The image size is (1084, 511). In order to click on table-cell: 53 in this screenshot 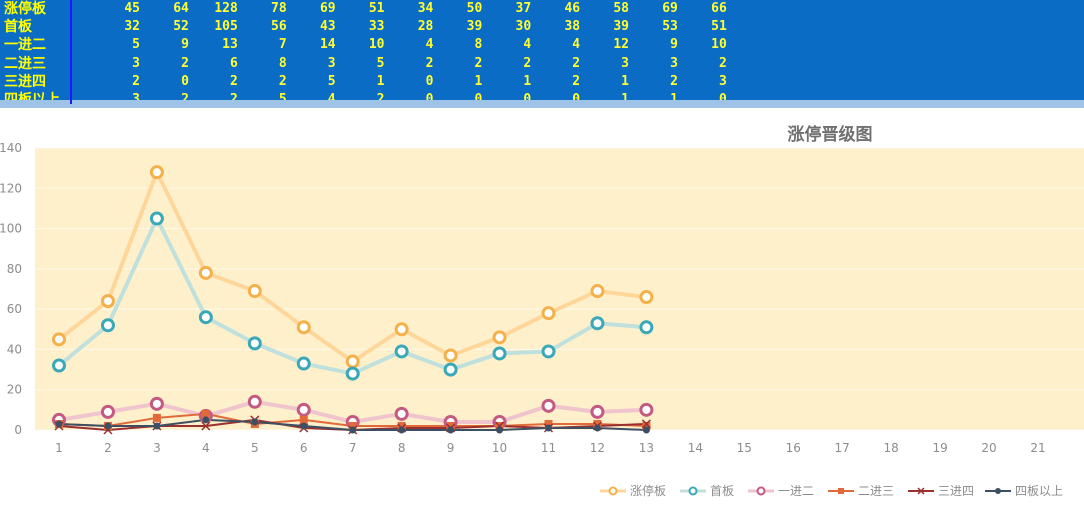, I will do `click(670, 27)`.